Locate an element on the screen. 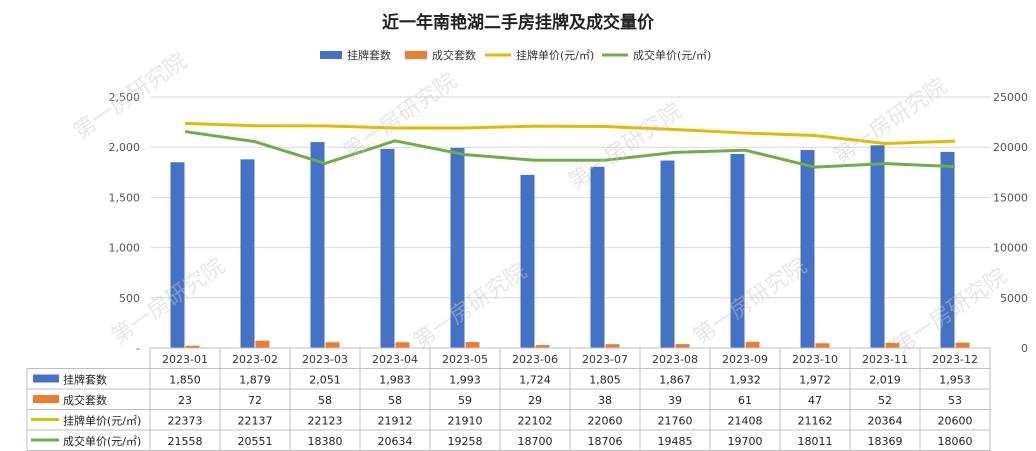  table-cell: 1,983 is located at coordinates (395, 380).